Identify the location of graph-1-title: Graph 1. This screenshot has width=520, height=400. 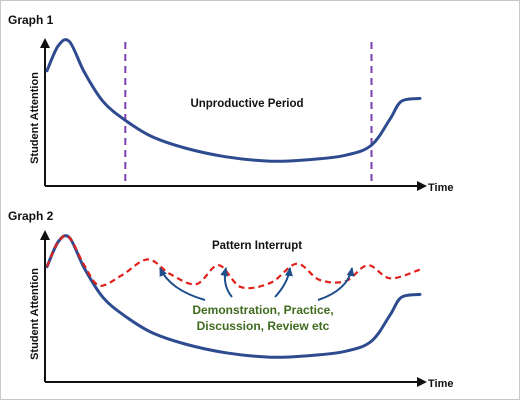
(31, 20).